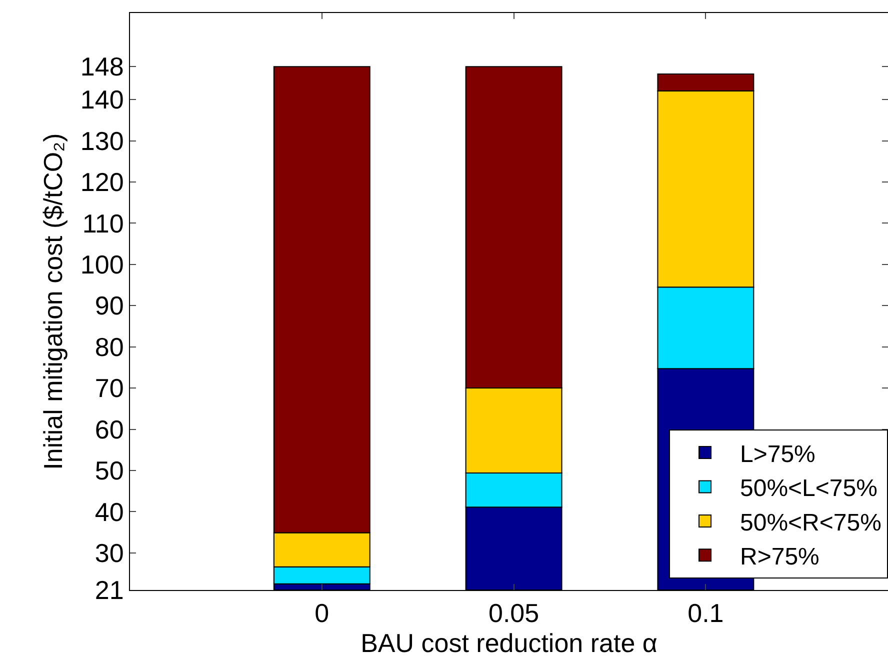  Describe the element at coordinates (102, 99) in the screenshot. I see `y-tick-label: 140` at that location.